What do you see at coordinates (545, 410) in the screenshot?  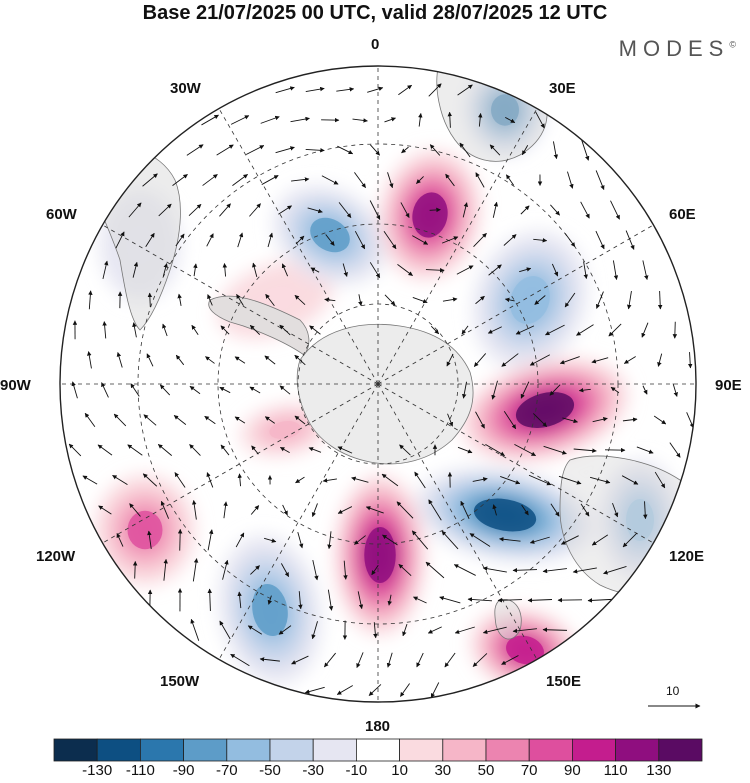 I see `anomaly-high-south-indian-core` at bounding box center [545, 410].